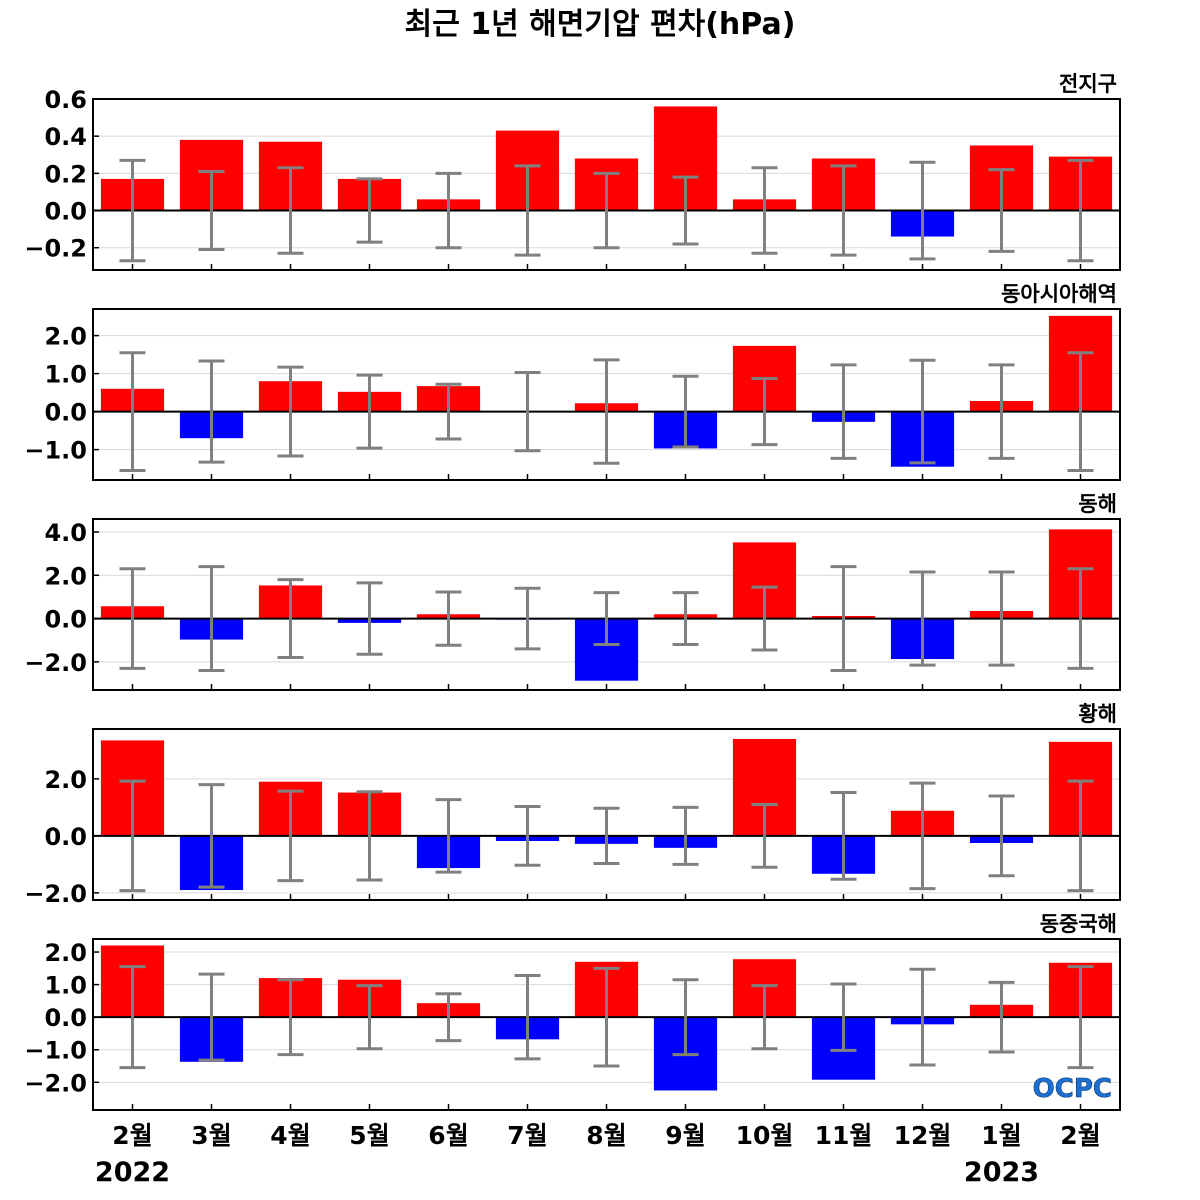 The width and height of the screenshot is (1200, 1200). What do you see at coordinates (1088, 84) in the screenshot?
I see `panel-label: 전지구` at bounding box center [1088, 84].